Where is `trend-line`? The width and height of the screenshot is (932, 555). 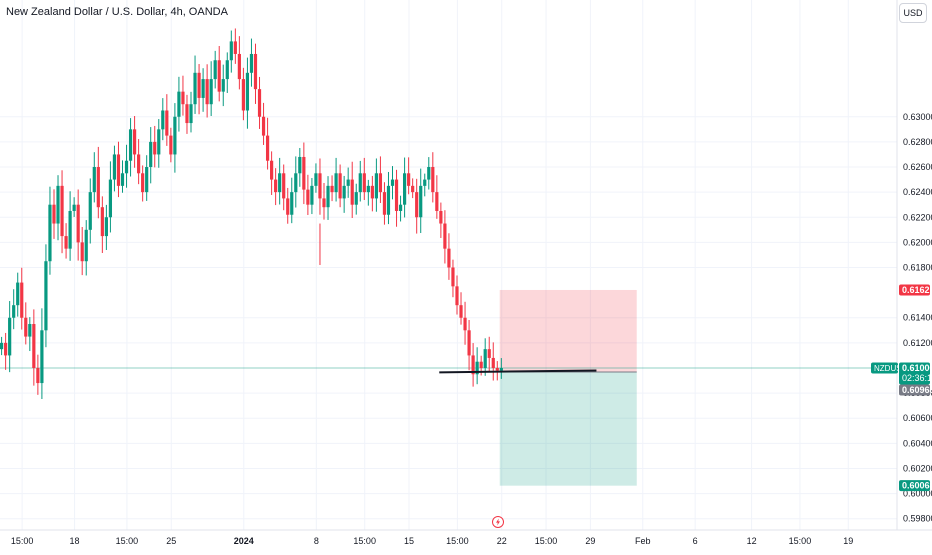 trend-line is located at coordinates (518, 371).